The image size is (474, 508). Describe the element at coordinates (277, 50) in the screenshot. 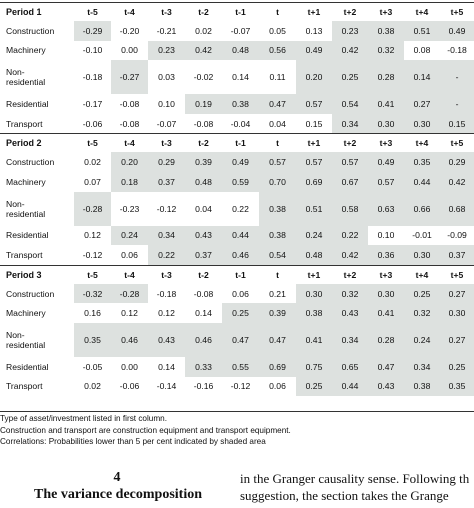

I see `correlation-cell: 0.56` at that location.